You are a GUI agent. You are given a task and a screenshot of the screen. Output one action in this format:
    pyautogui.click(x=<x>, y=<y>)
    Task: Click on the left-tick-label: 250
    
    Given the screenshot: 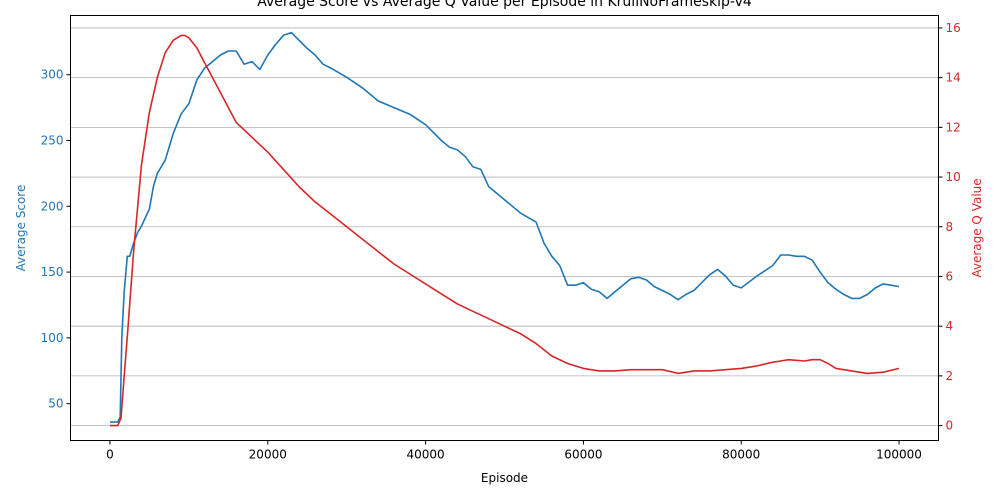 What is the action you would take?
    pyautogui.click(x=52, y=141)
    